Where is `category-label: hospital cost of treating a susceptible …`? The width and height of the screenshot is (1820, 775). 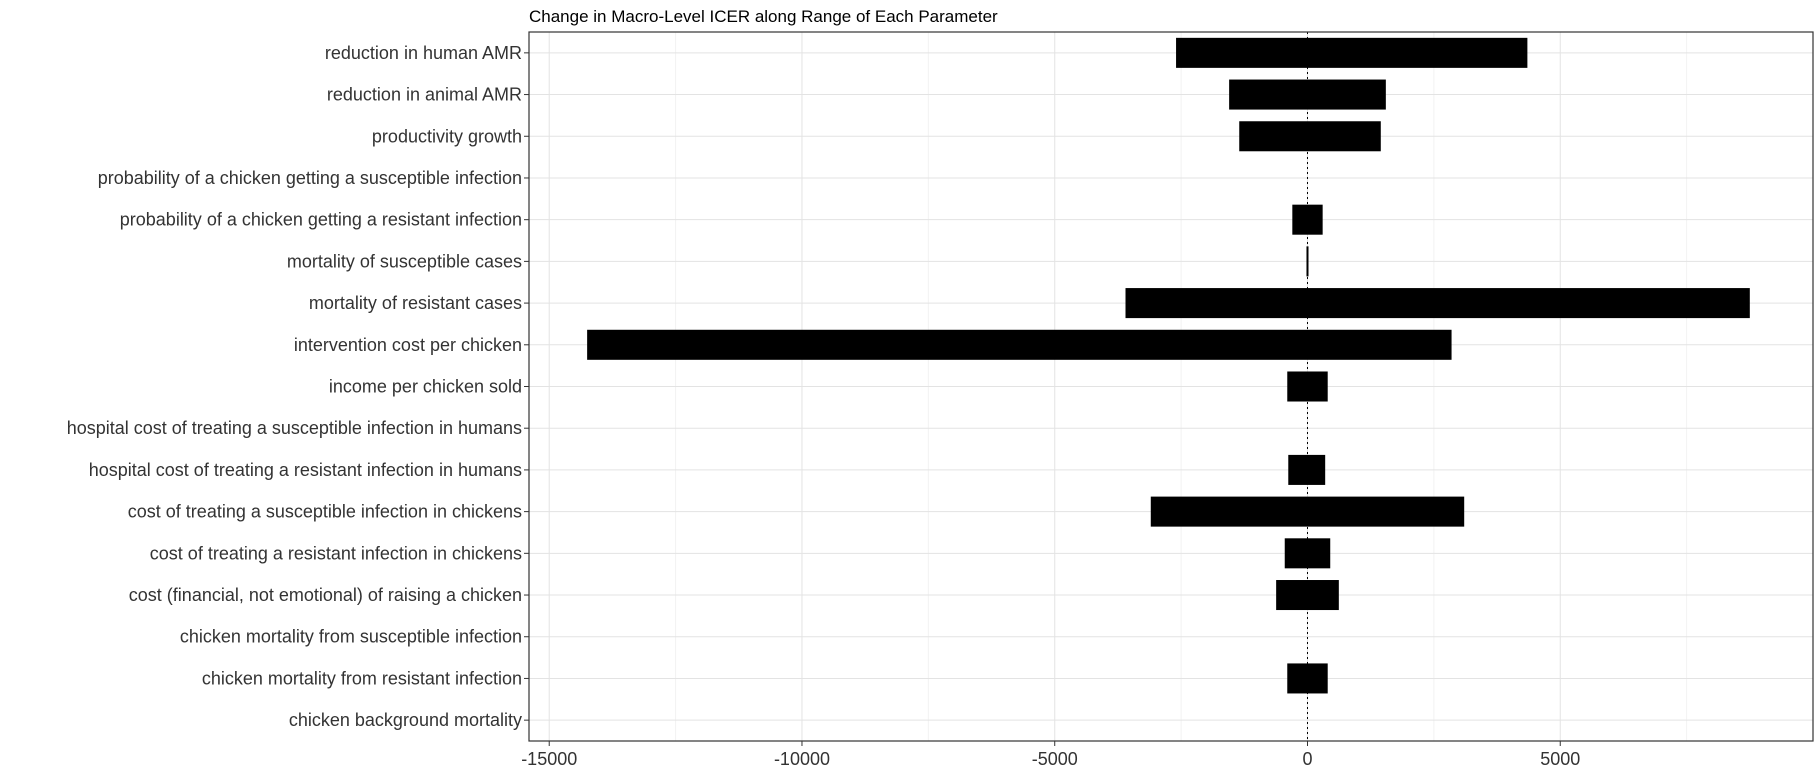 category-label: hospital cost of treating a susceptible … is located at coordinates (294, 428).